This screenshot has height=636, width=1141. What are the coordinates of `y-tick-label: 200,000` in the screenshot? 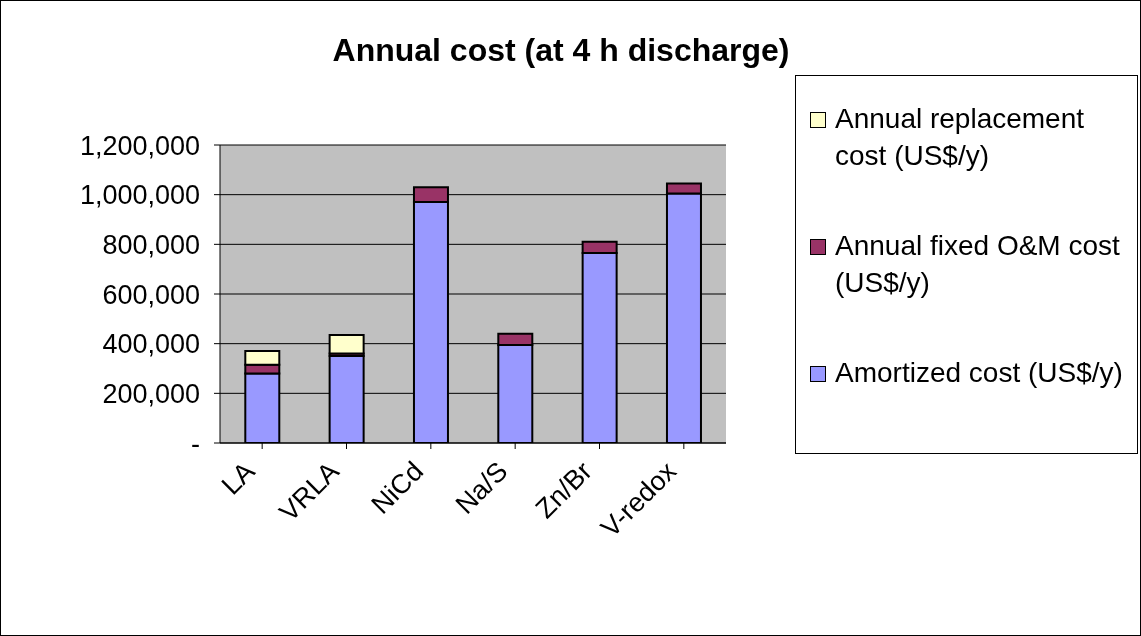 It's located at (151, 393).